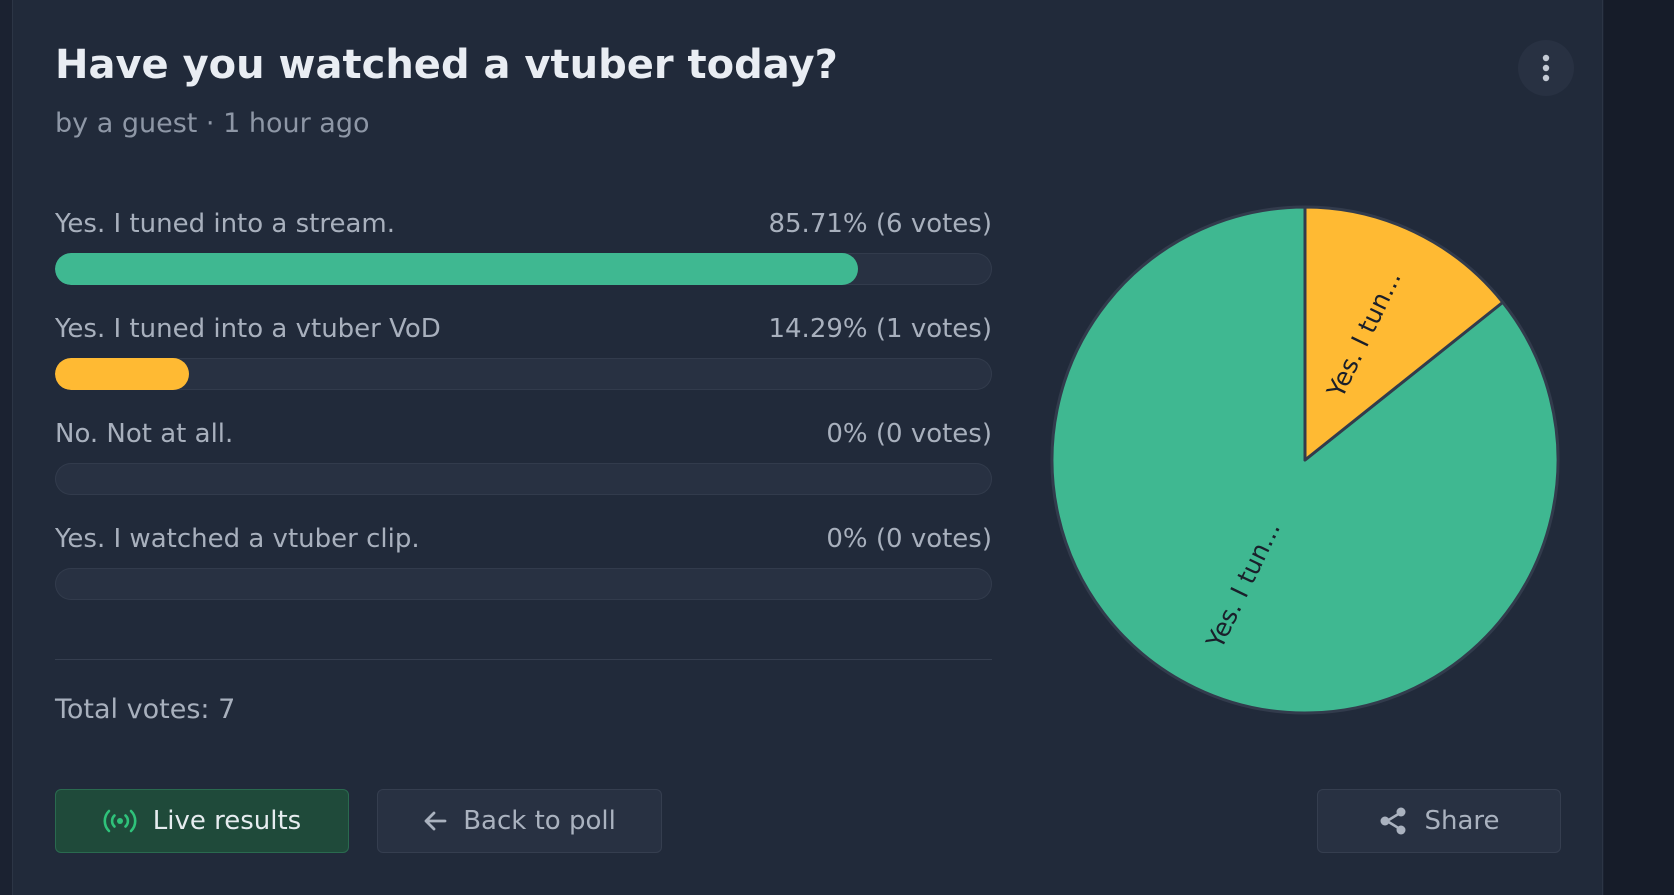 This screenshot has width=1674, height=895. I want to click on back-to-poll-label: Back to poll, so click(539, 821).